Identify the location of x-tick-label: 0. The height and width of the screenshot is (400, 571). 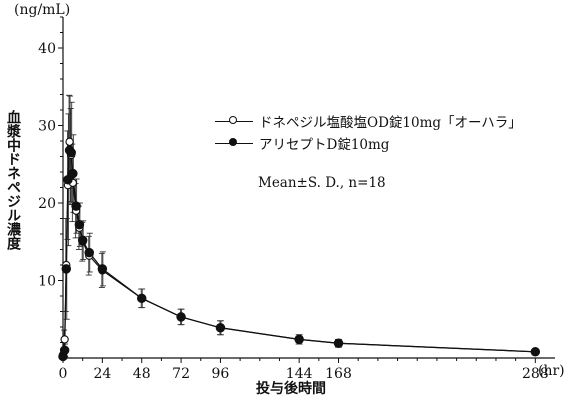
(63, 374).